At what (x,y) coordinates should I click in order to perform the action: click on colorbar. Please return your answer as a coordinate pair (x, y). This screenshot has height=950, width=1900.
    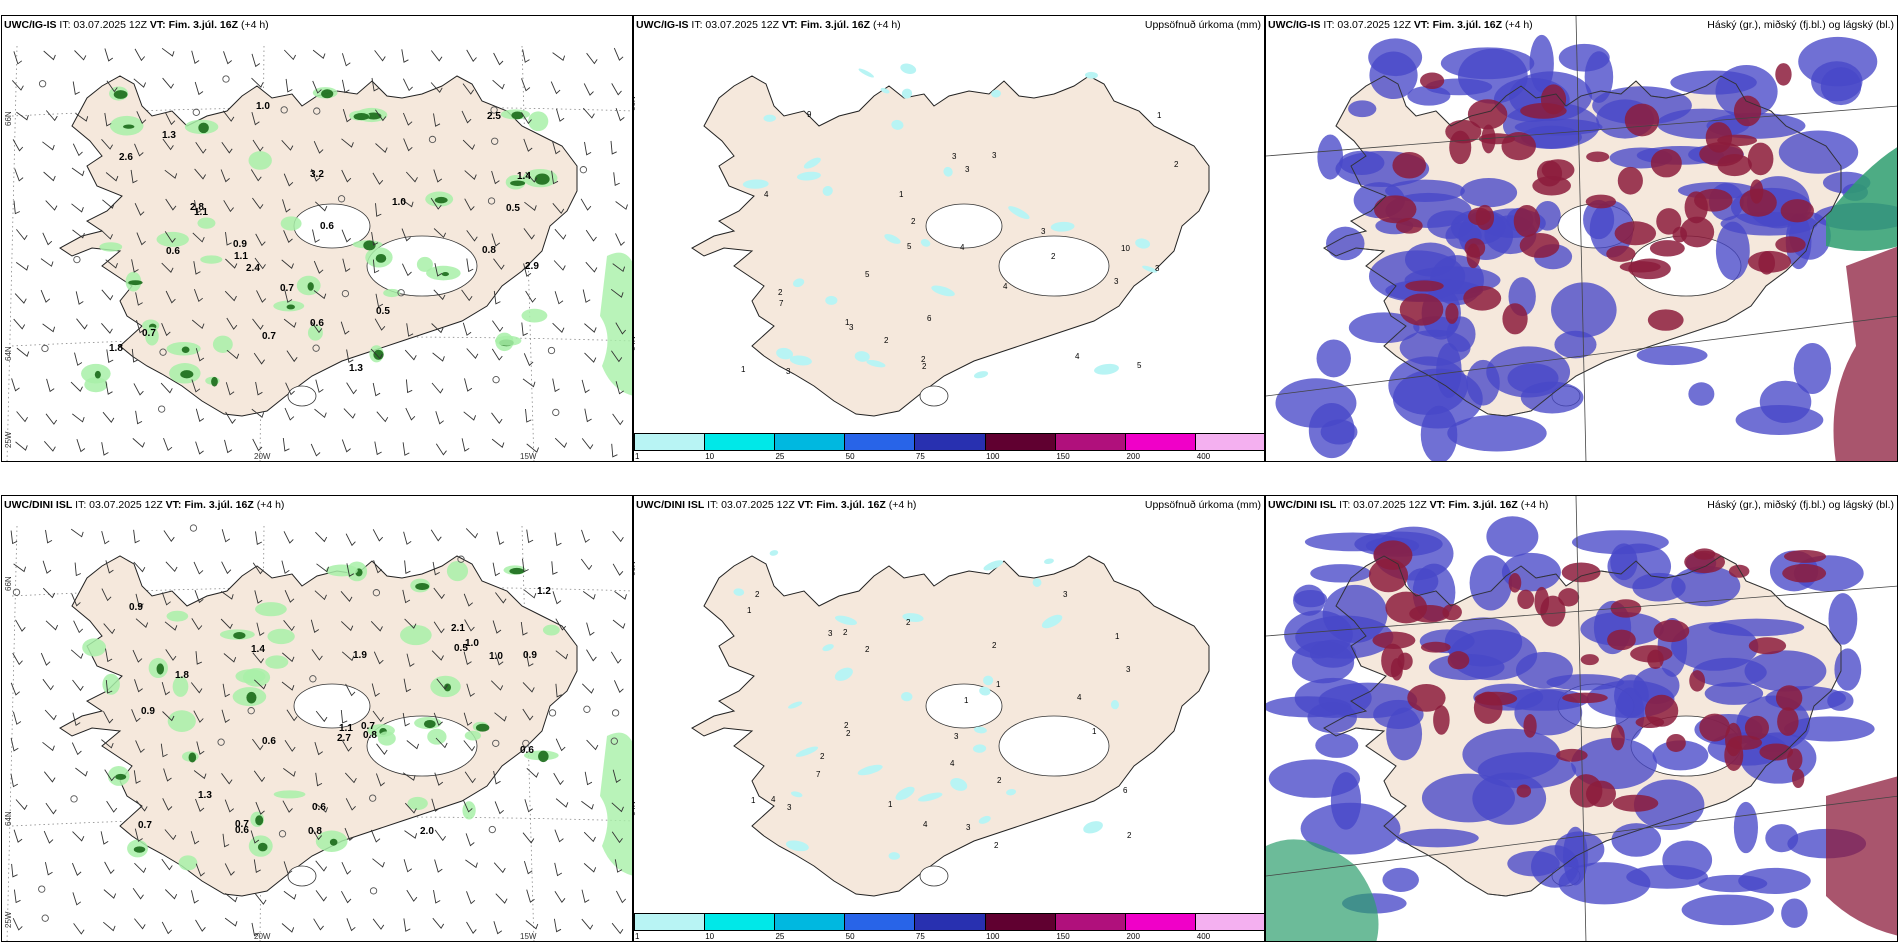
    Looking at the image, I should click on (949, 922).